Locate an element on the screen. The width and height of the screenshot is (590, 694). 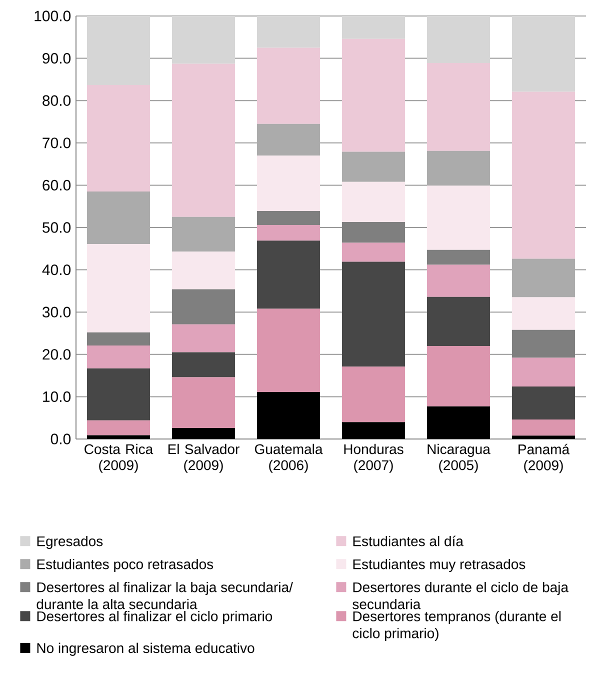
y-tick-label: 80.0 is located at coordinates (56, 100).